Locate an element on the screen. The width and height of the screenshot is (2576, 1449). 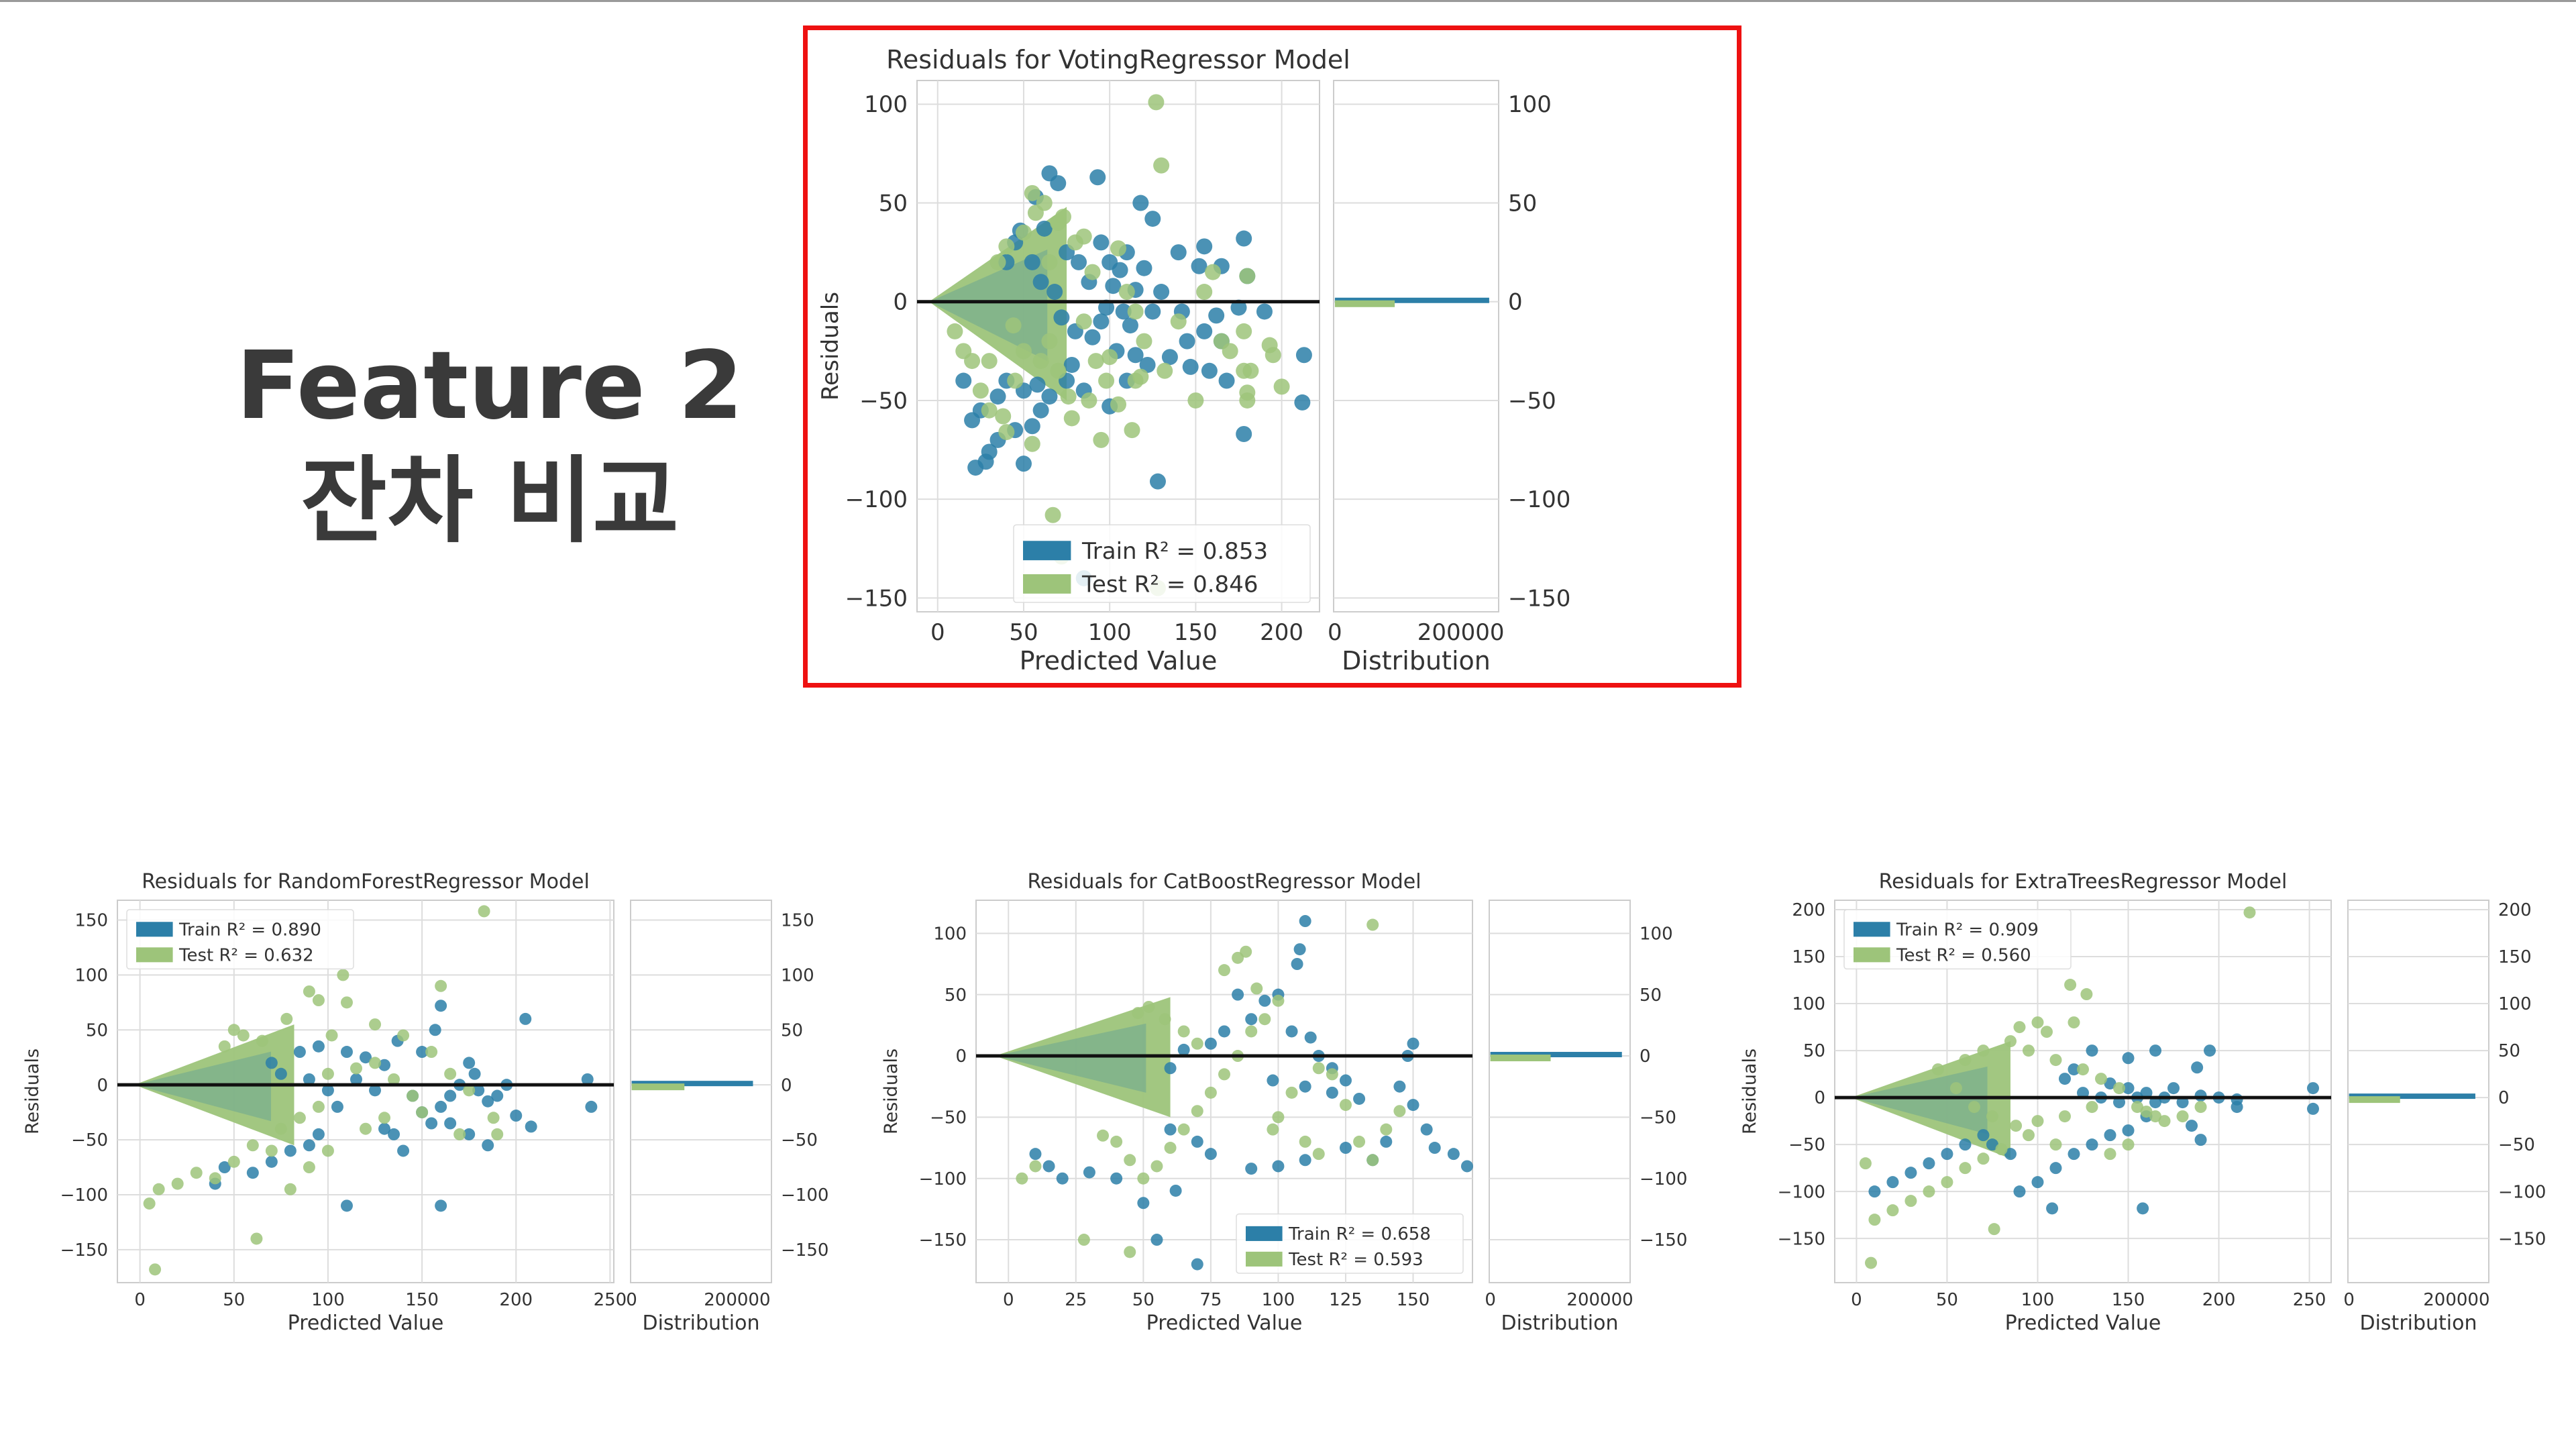
legend-test-label: Test R² = 0.846 is located at coordinates (1169, 584).